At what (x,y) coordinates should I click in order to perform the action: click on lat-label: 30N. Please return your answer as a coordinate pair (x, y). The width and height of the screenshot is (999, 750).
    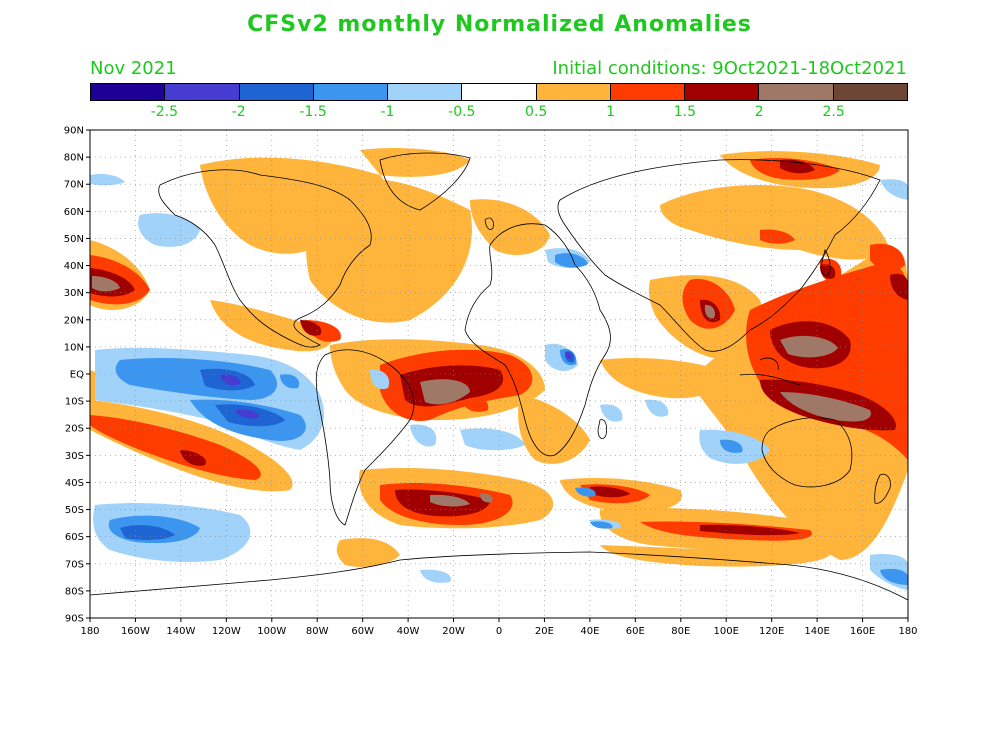
    Looking at the image, I should click on (74, 293).